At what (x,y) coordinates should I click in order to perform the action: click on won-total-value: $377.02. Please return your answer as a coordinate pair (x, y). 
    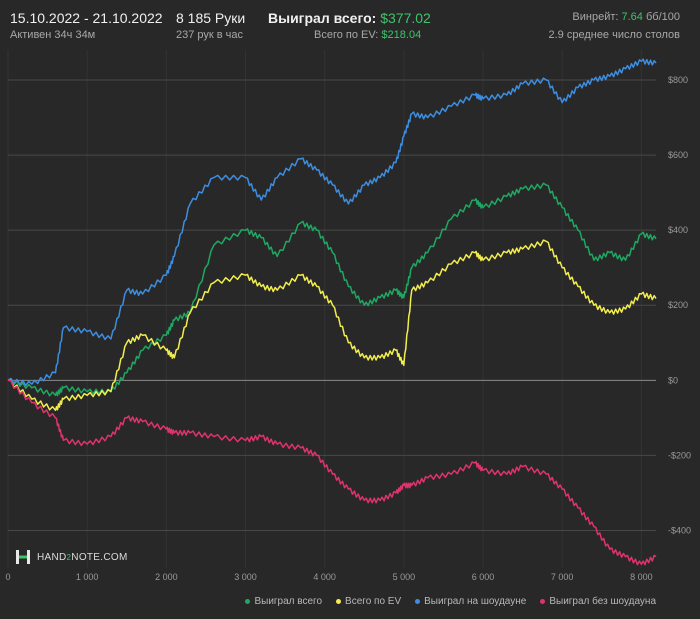
    Looking at the image, I should click on (405, 18).